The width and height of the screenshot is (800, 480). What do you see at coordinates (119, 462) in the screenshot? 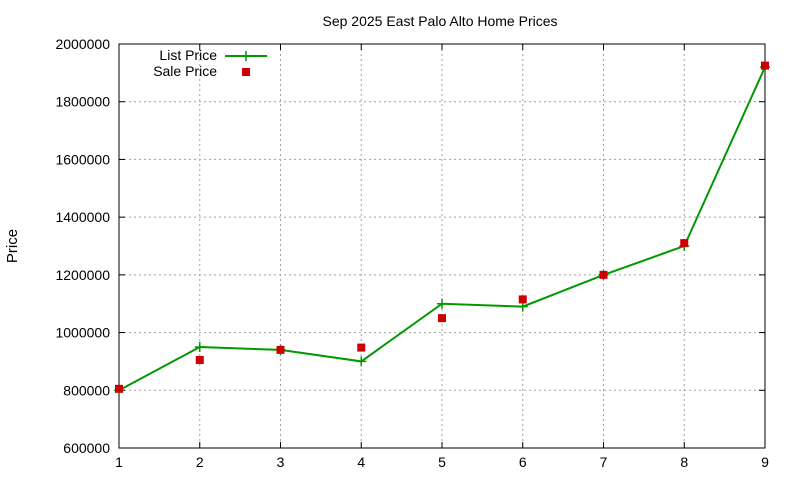
I see `x-tick-label: 1` at bounding box center [119, 462].